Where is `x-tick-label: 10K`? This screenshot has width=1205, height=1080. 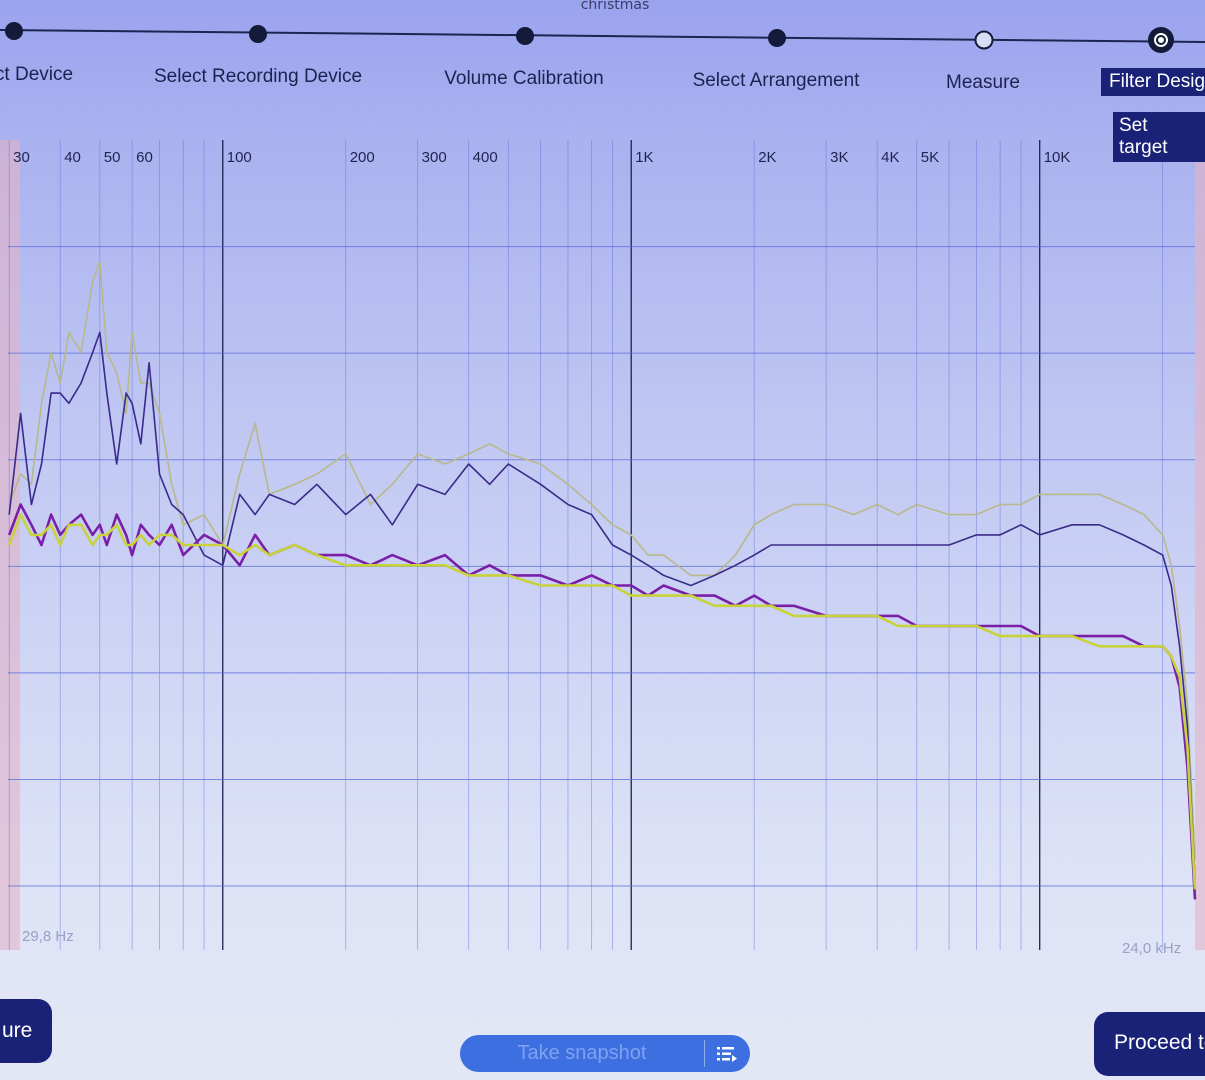
x-tick-label: 10K is located at coordinates (1057, 157).